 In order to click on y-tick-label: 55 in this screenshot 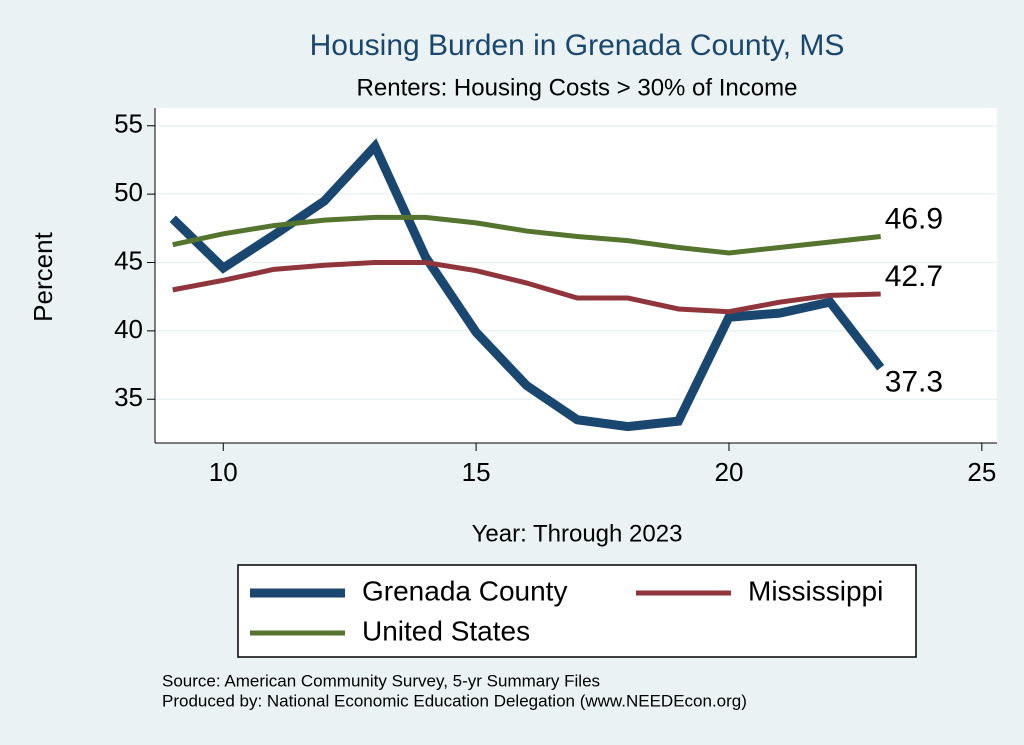, I will do `click(128, 124)`.